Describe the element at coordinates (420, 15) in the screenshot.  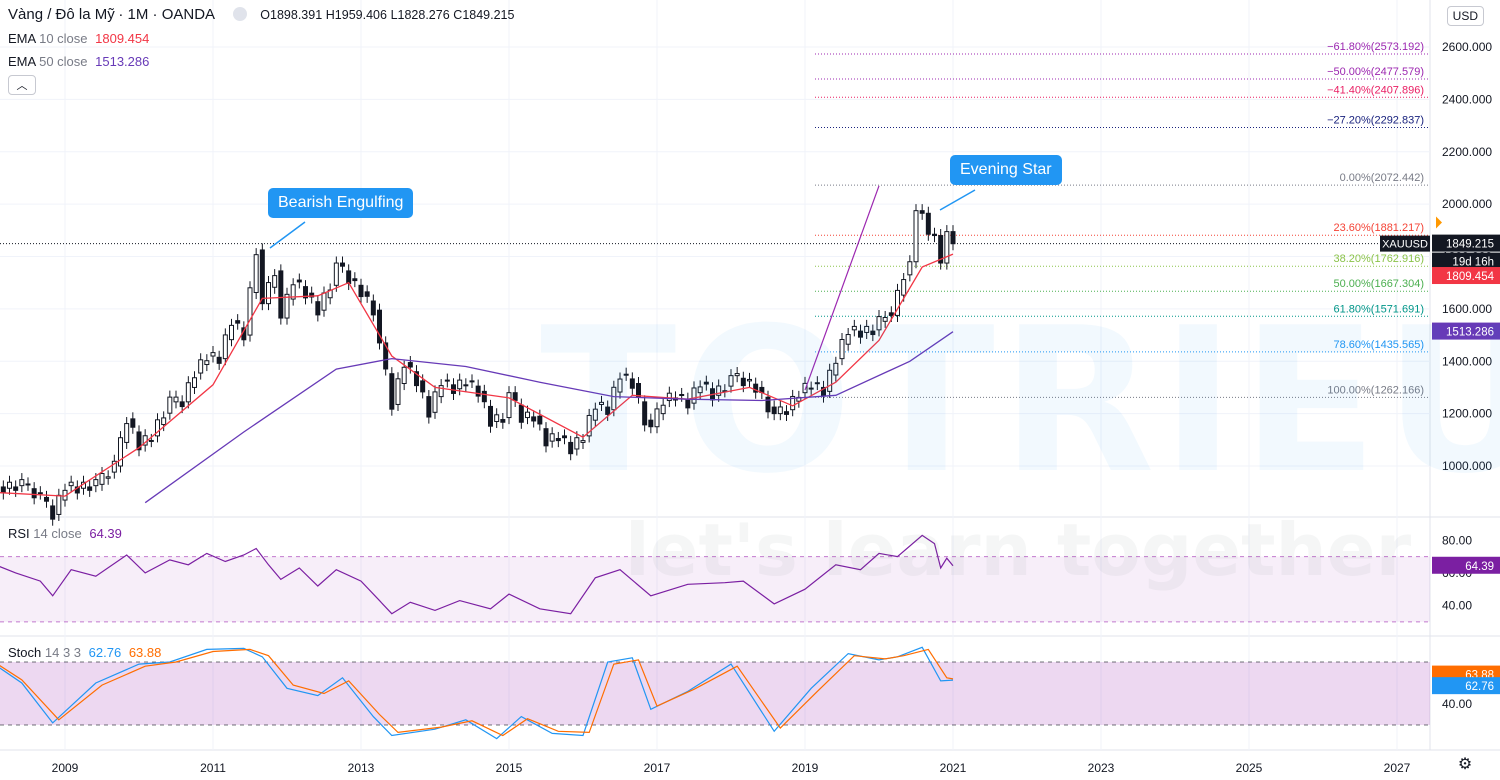
I see `ohlc-low: L1828.276` at that location.